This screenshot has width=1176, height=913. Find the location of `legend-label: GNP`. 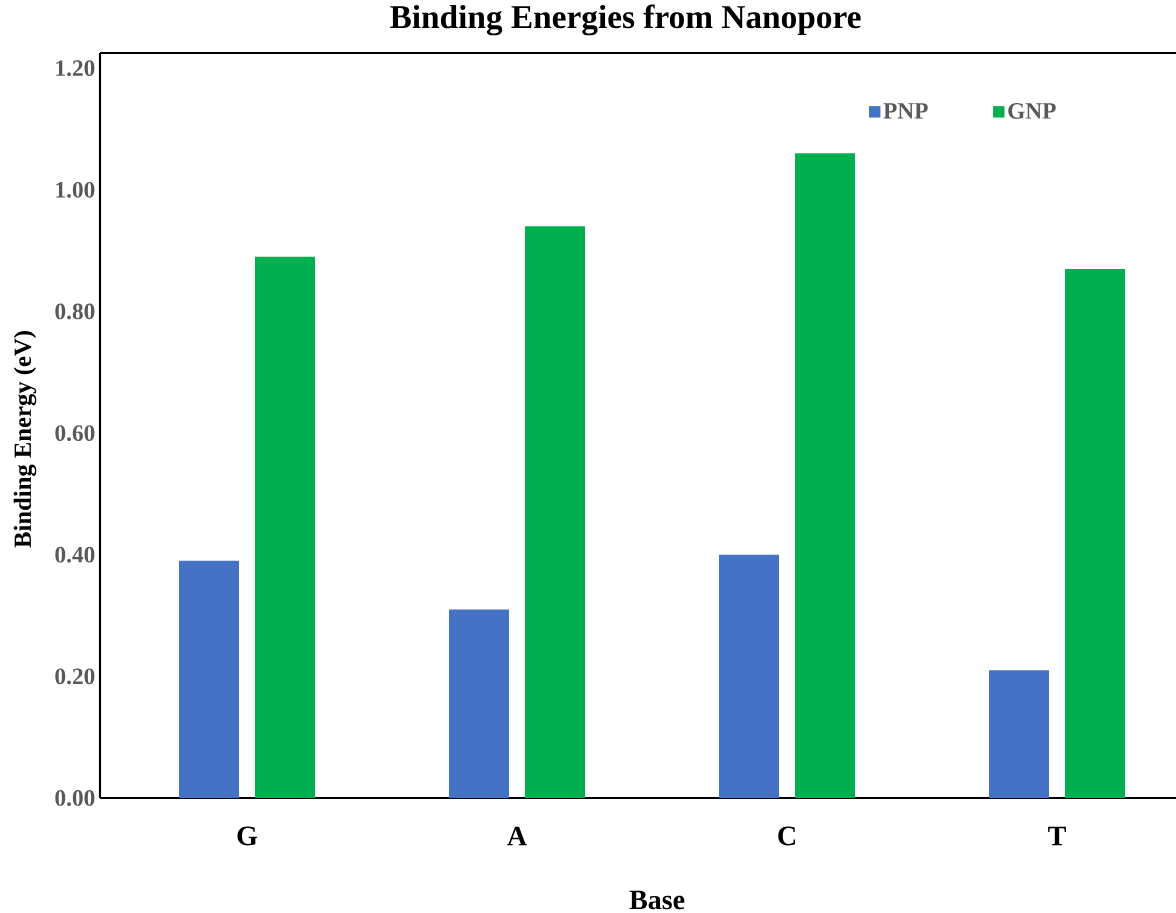

legend-label: GNP is located at coordinates (1032, 111).